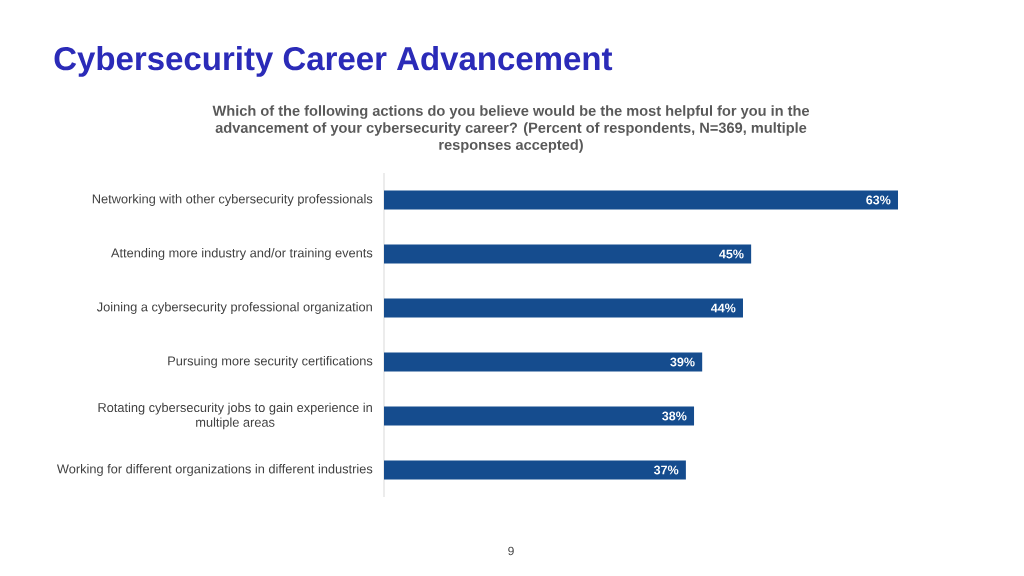 The height and width of the screenshot is (576, 1024). Describe the element at coordinates (878, 200) in the screenshot. I see `data-label: 63%` at that location.